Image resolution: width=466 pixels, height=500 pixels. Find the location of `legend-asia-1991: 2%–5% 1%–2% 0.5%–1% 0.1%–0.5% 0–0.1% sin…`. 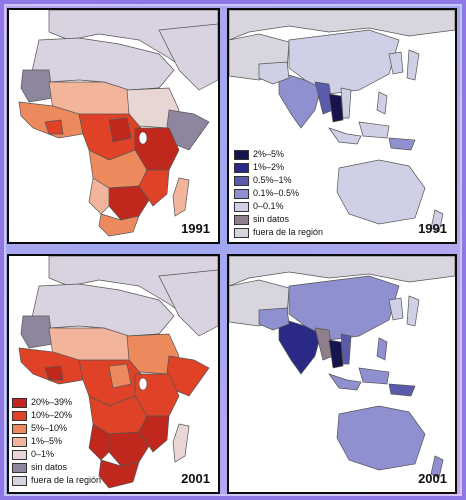

legend-asia-1991: 2%–5% 1%–2% 0.5%–1% 0.1%–0.5% 0–0.1% sin… is located at coordinates (278, 193).